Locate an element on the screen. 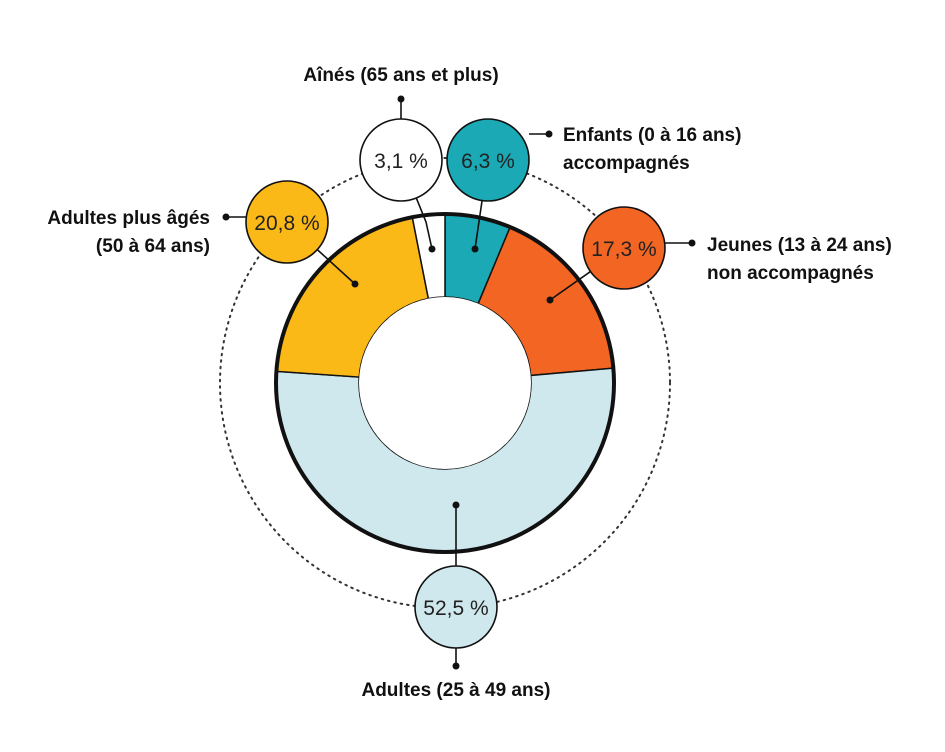  category-label-line: non accompagnés is located at coordinates (790, 273).